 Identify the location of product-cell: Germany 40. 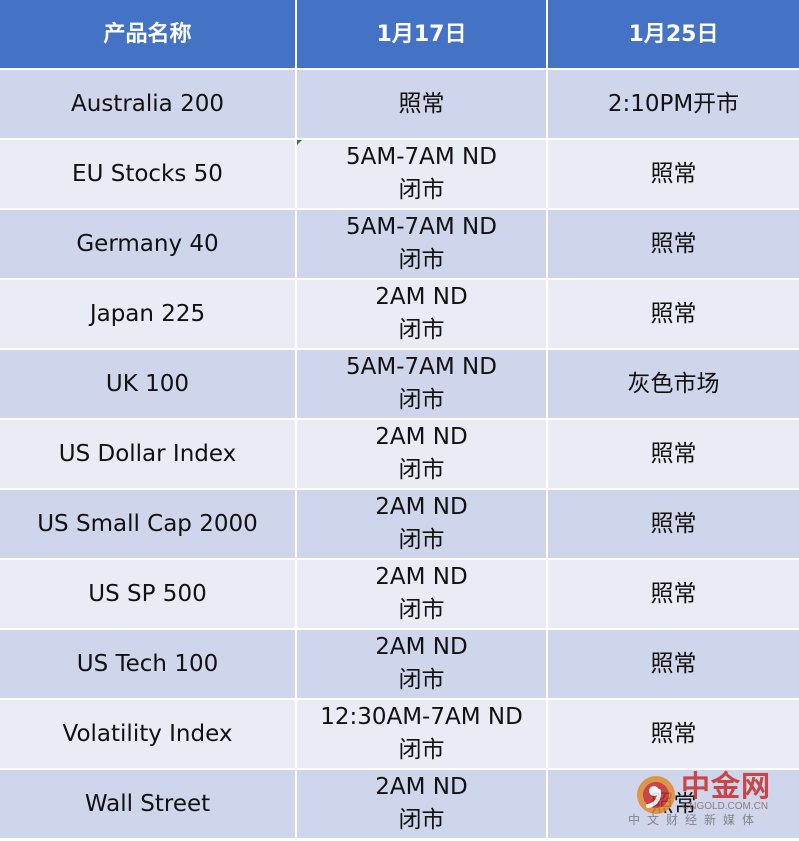
(148, 245).